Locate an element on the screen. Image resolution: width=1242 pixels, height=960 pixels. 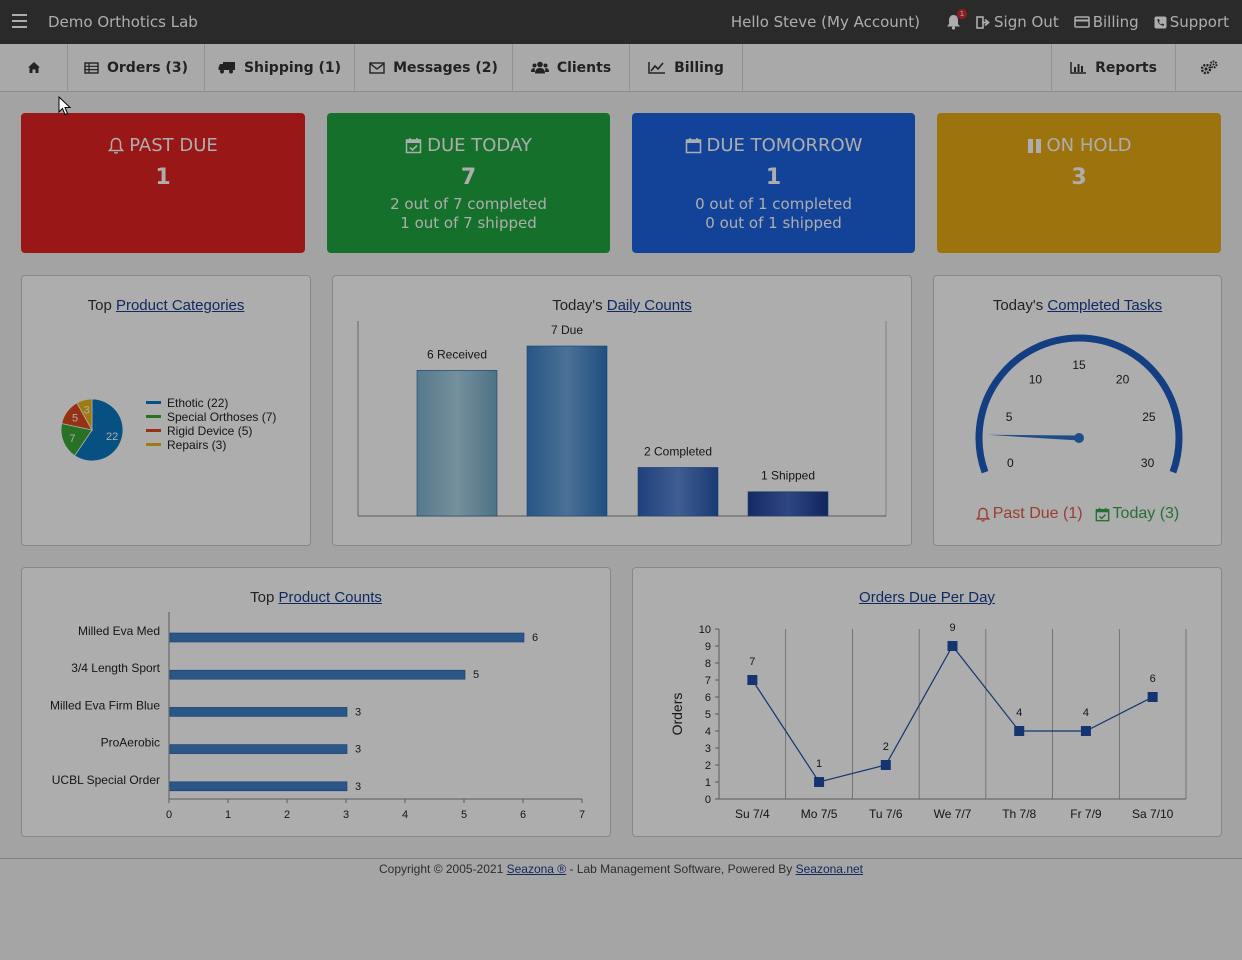
nav-reports: Reports is located at coordinates (1113, 67).